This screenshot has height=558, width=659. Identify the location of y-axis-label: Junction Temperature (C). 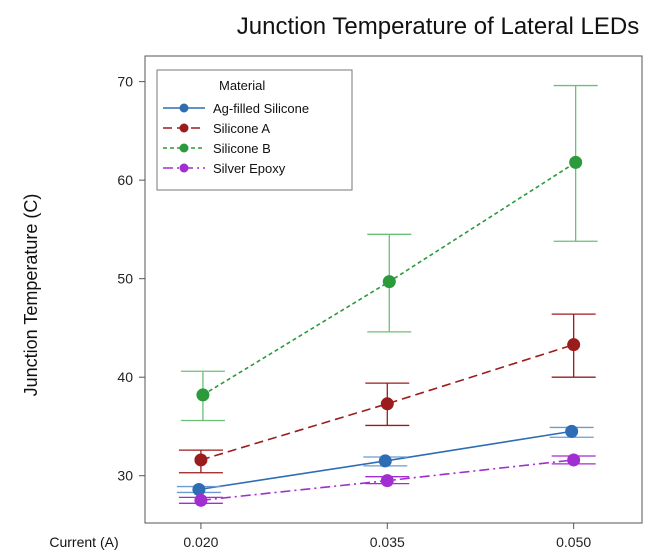
(31, 295).